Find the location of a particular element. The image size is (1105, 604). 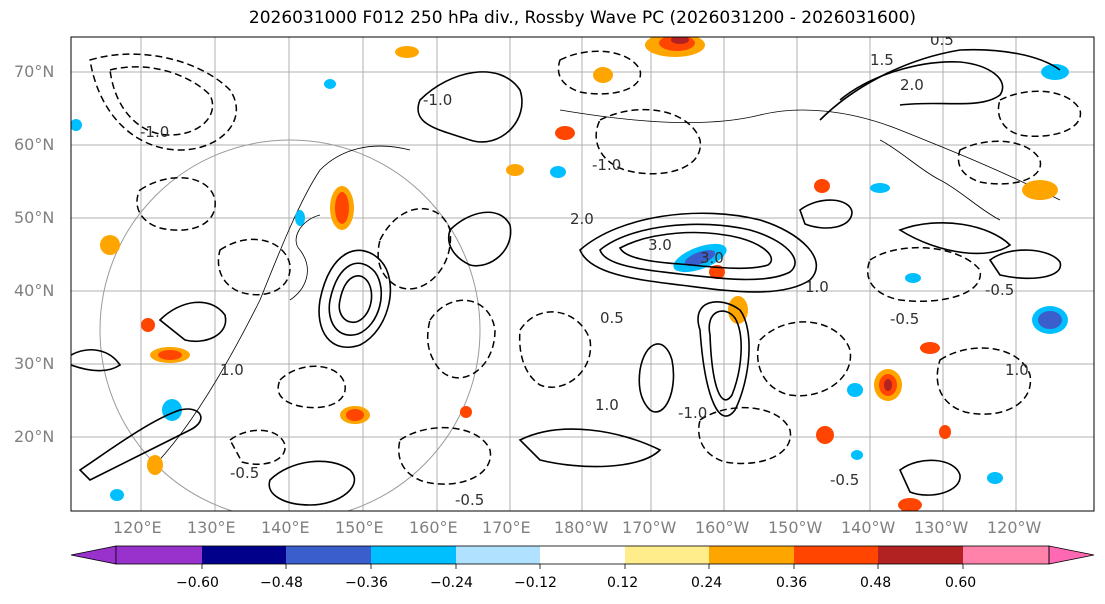

contour-label: 1.5 is located at coordinates (882, 60).